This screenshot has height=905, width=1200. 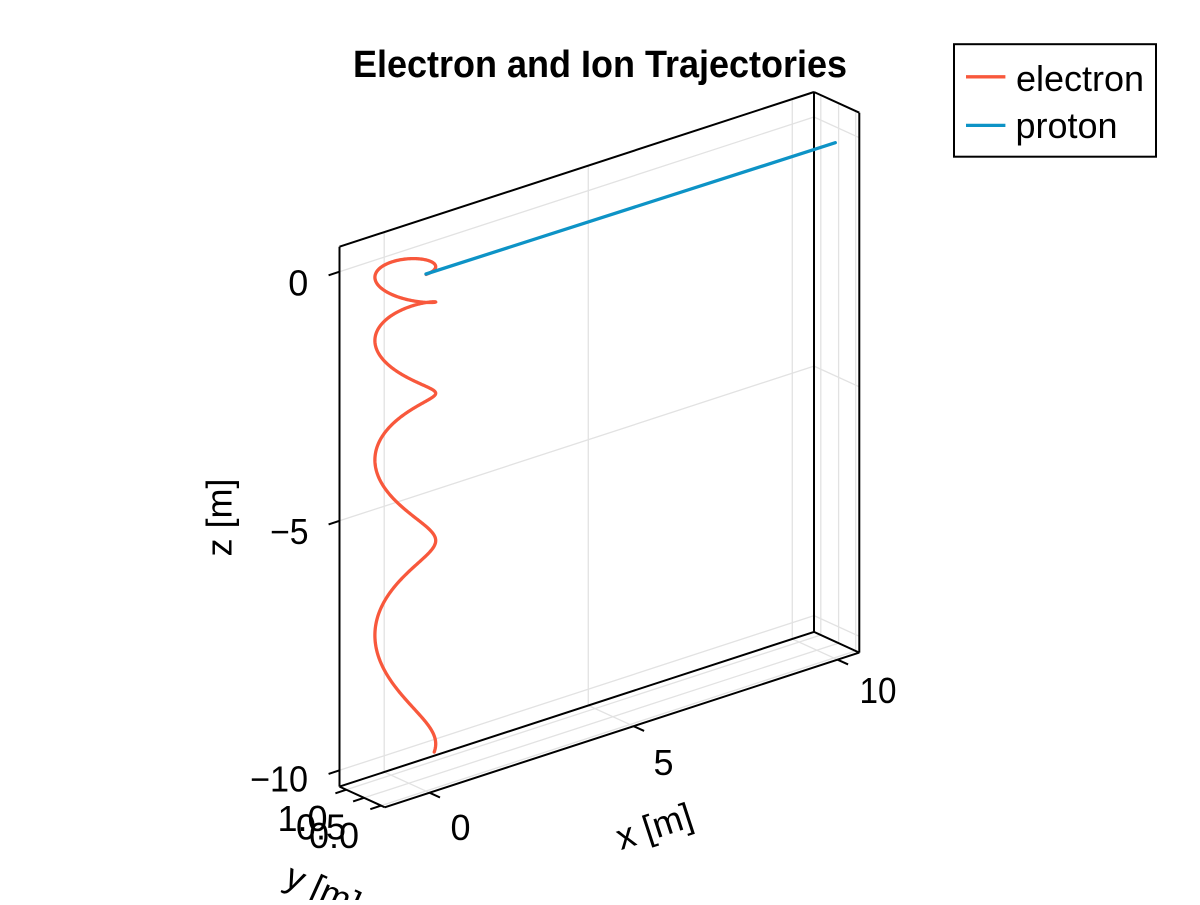 What do you see at coordinates (279, 779) in the screenshot?
I see `svg-text: −10` at bounding box center [279, 779].